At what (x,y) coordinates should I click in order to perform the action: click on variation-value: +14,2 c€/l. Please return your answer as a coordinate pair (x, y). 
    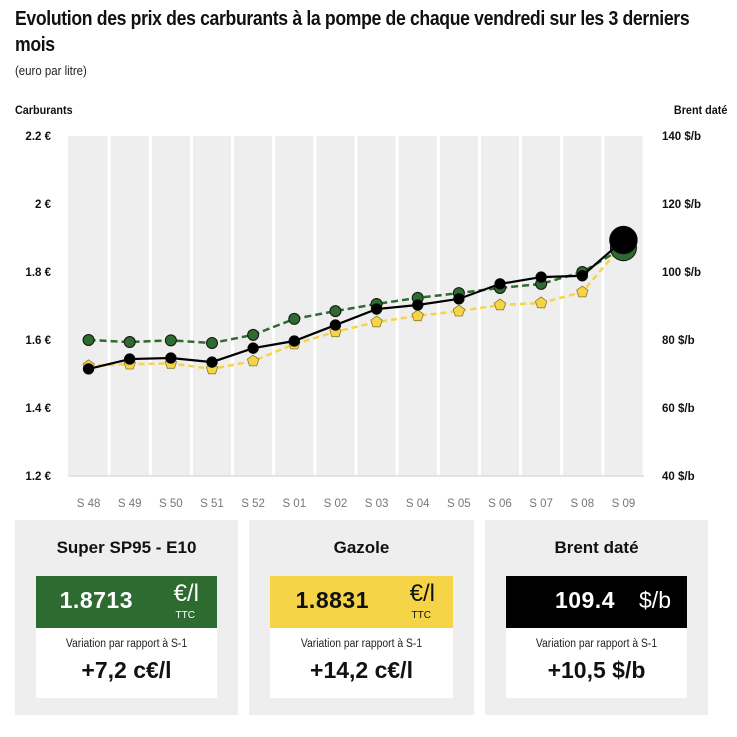
    Looking at the image, I should click on (361, 670).